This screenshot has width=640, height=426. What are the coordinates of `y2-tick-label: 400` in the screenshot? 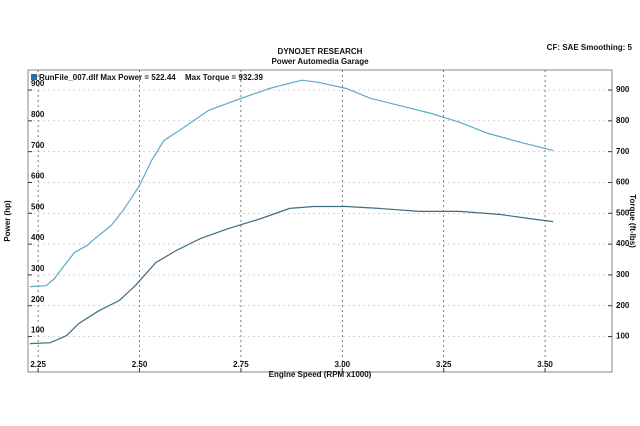 It's located at (623, 243).